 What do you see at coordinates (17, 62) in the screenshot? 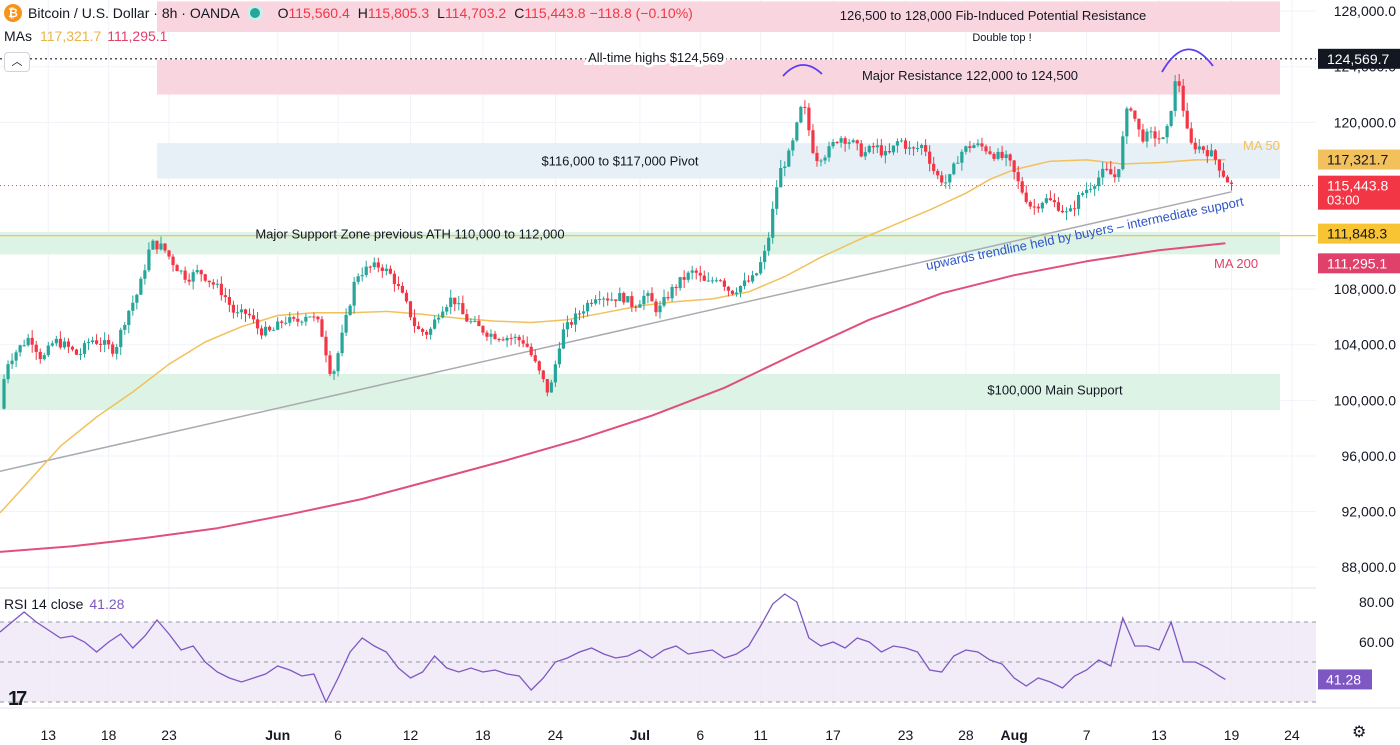
I see `collapse-legend-button: ︿` at bounding box center [17, 62].